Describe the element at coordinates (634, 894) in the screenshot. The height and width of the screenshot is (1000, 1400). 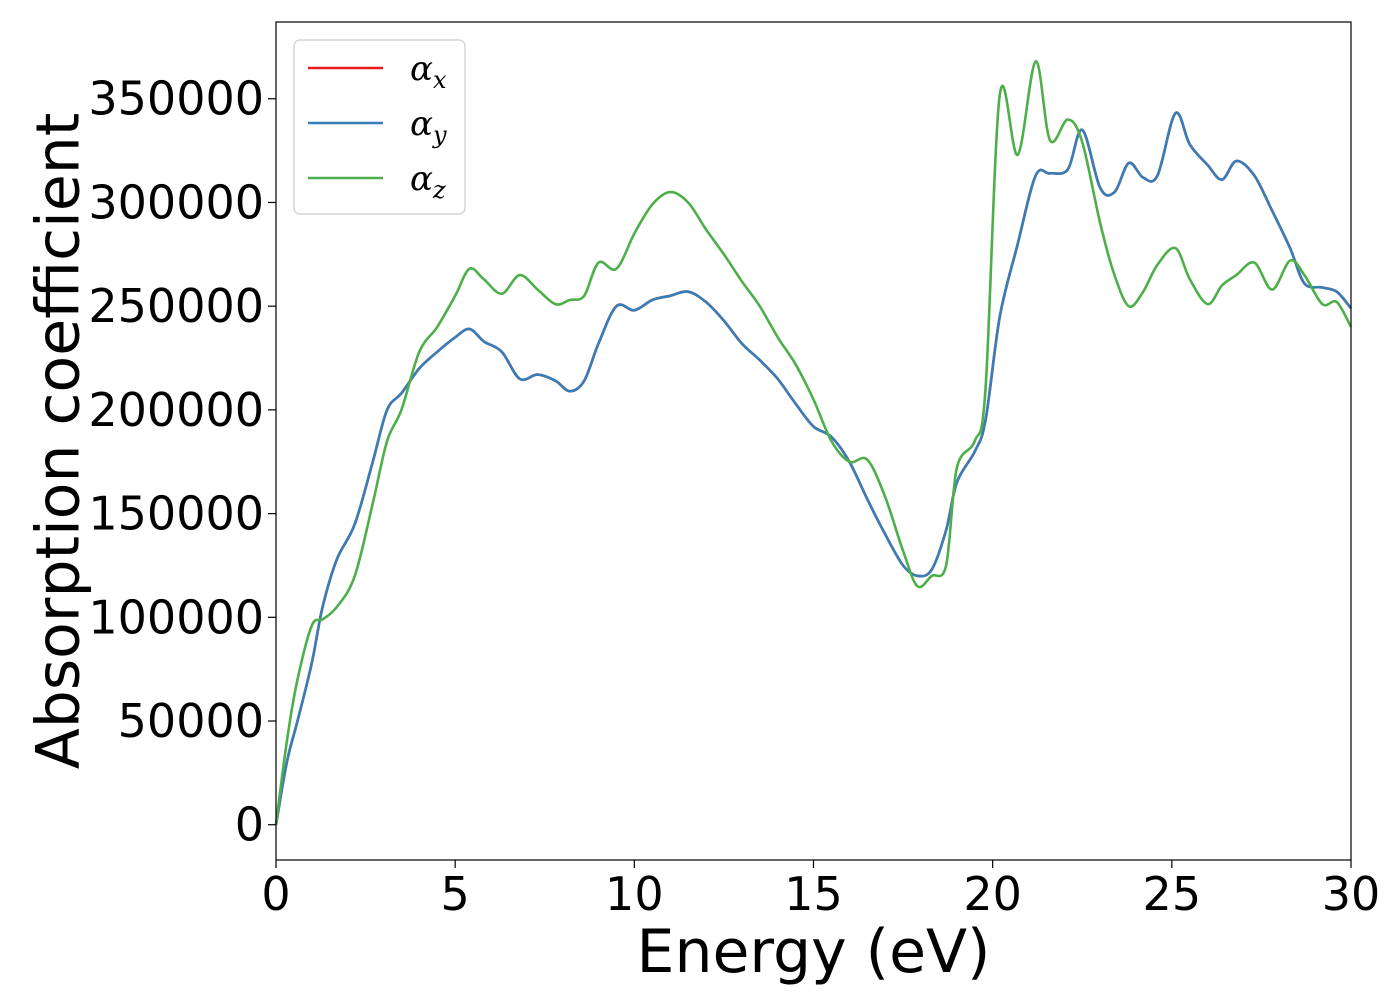
I see `x-tick-label: 10` at that location.